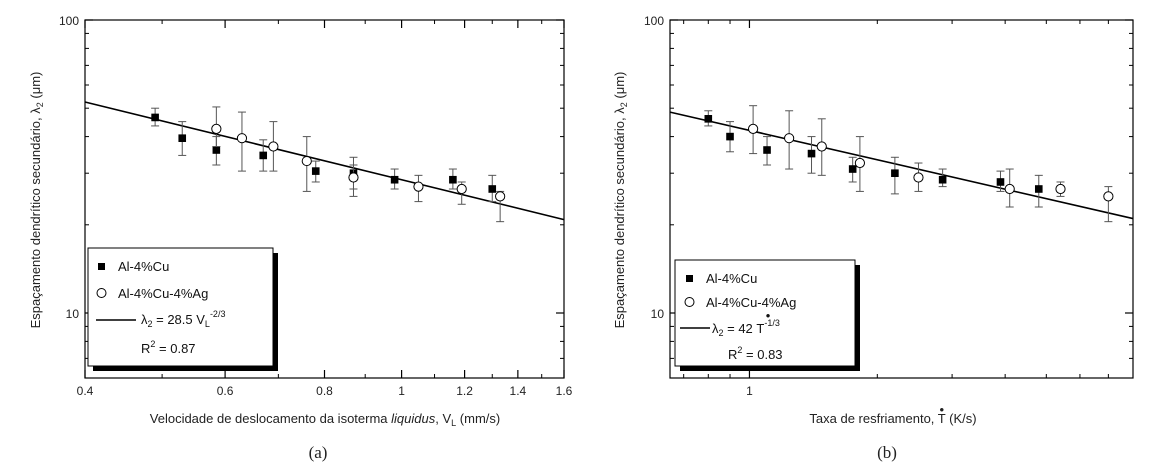 The image size is (1153, 466). What do you see at coordinates (564, 391) in the screenshot?
I see `x-tick-label: 1.6` at bounding box center [564, 391].